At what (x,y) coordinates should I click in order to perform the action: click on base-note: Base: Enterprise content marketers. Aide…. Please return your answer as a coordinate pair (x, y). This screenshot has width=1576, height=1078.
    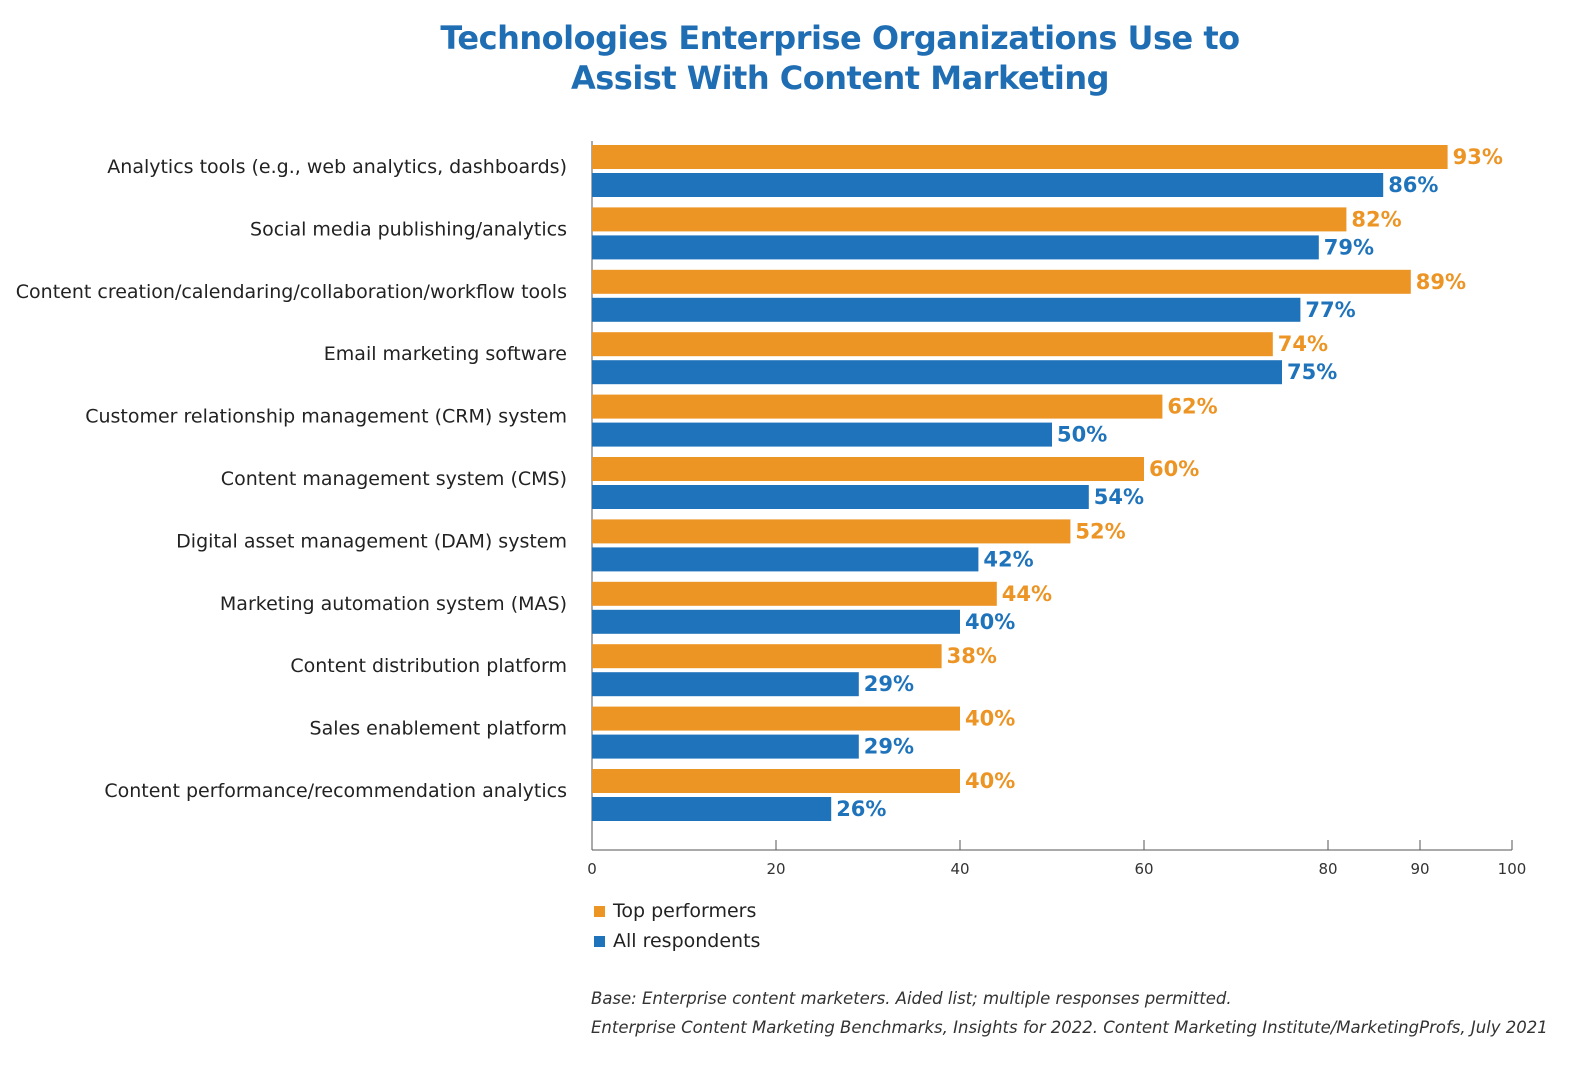
    Looking at the image, I should click on (911, 998).